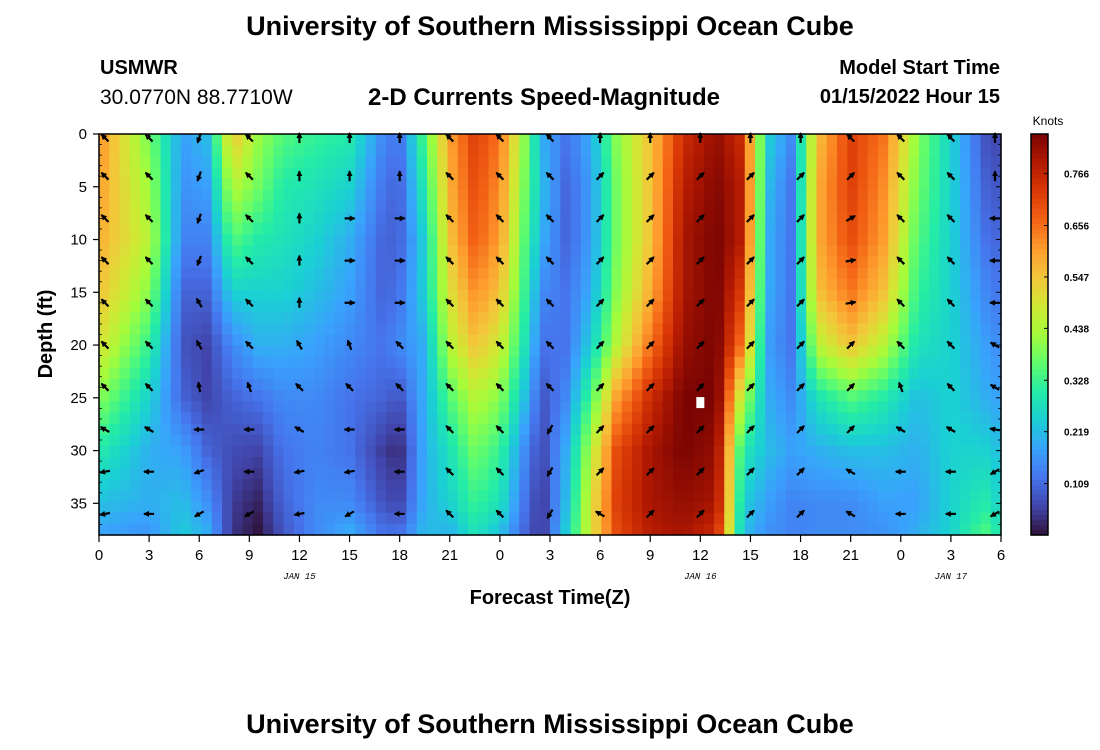  Describe the element at coordinates (550, 598) in the screenshot. I see `x-axis-label: Forecast Time(Z)` at that location.